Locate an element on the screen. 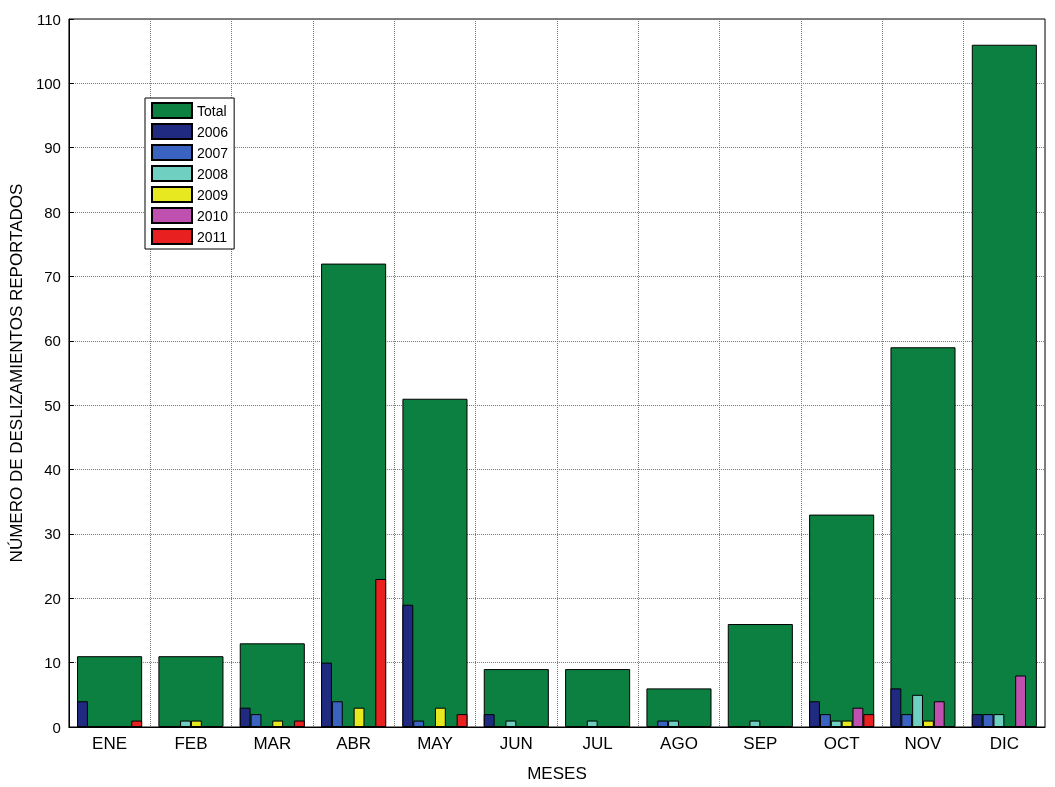 This screenshot has width=1055, height=787. legend-label: 2010 is located at coordinates (213, 215).